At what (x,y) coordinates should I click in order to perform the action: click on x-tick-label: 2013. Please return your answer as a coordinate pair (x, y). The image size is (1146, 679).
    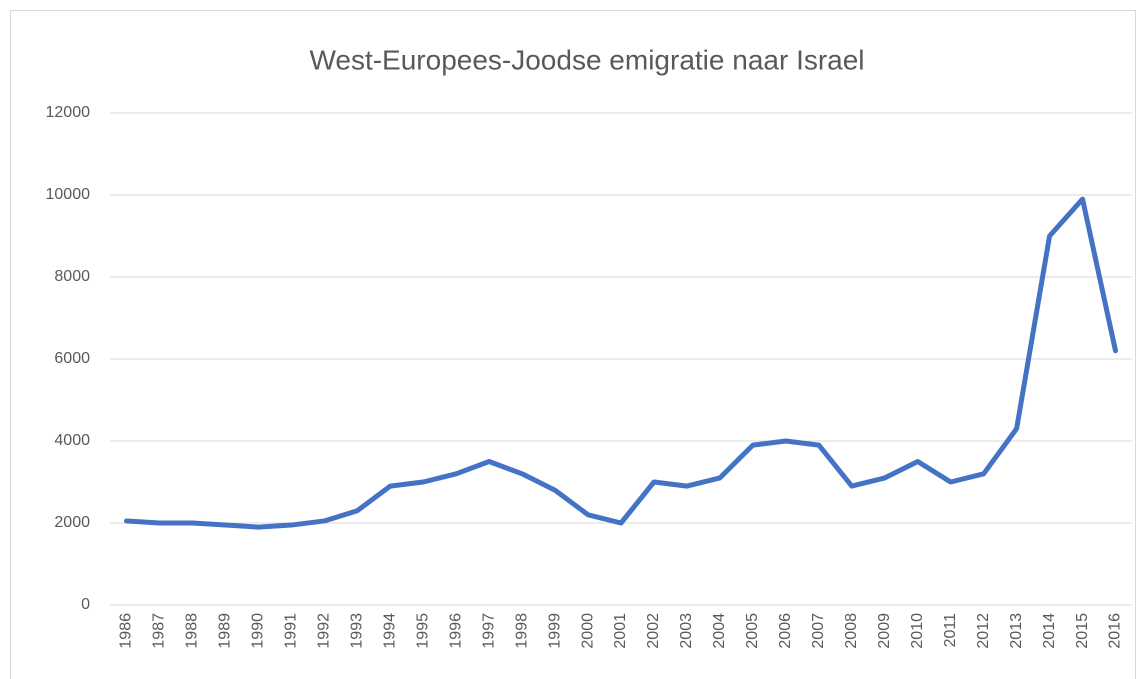
    Looking at the image, I should click on (1016, 631).